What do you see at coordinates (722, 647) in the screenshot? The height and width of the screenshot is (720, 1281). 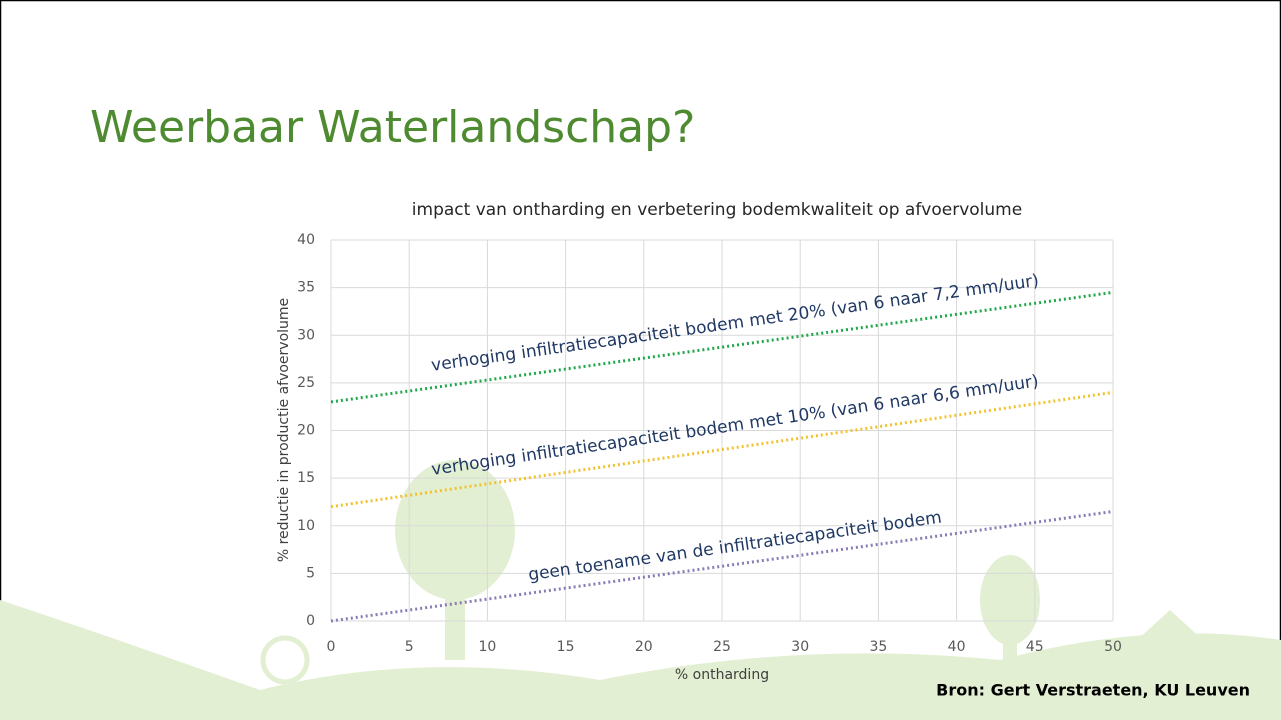 I see `x-tick-label: 25` at bounding box center [722, 647].